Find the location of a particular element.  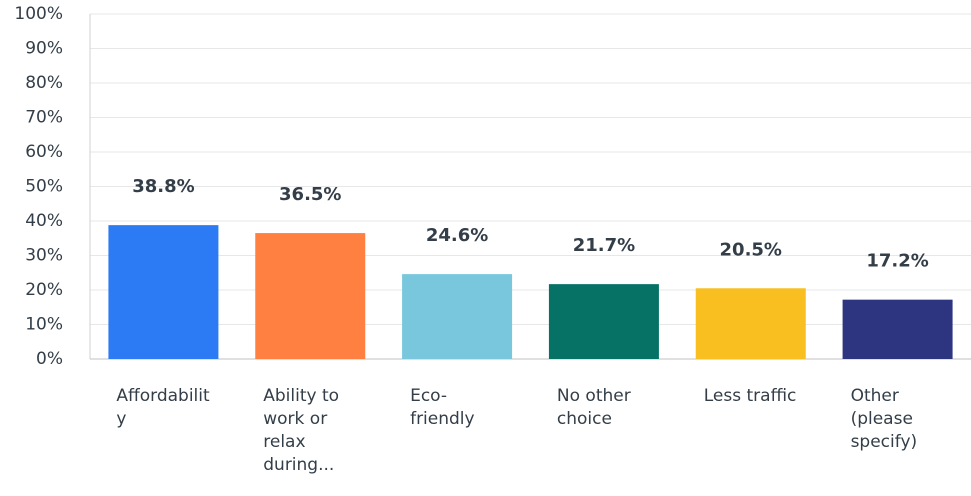

value-label: 24.6% is located at coordinates (457, 235).